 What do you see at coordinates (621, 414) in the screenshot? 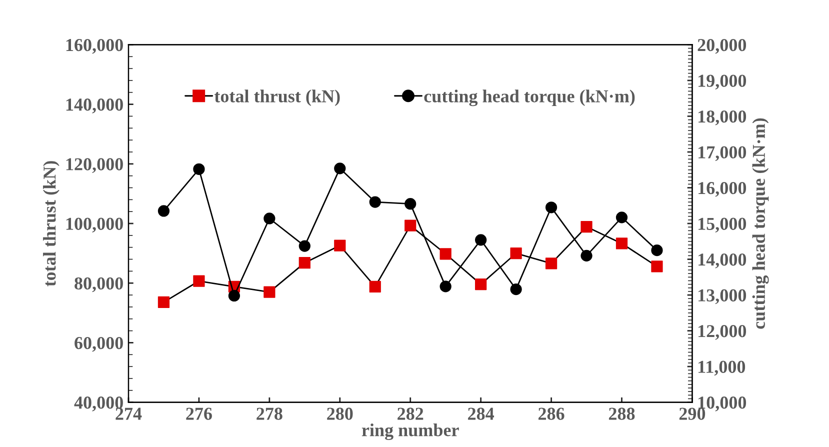
I see `x-tick-label: 288` at bounding box center [621, 414].